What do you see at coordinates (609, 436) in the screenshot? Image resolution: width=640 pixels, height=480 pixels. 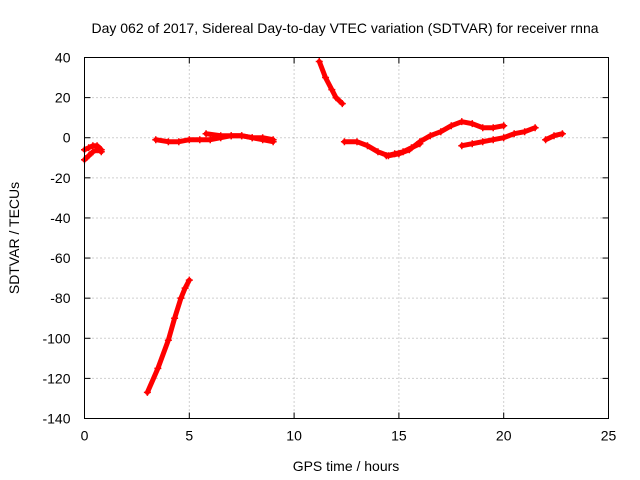 I see `x-tick-label: 25` at bounding box center [609, 436].